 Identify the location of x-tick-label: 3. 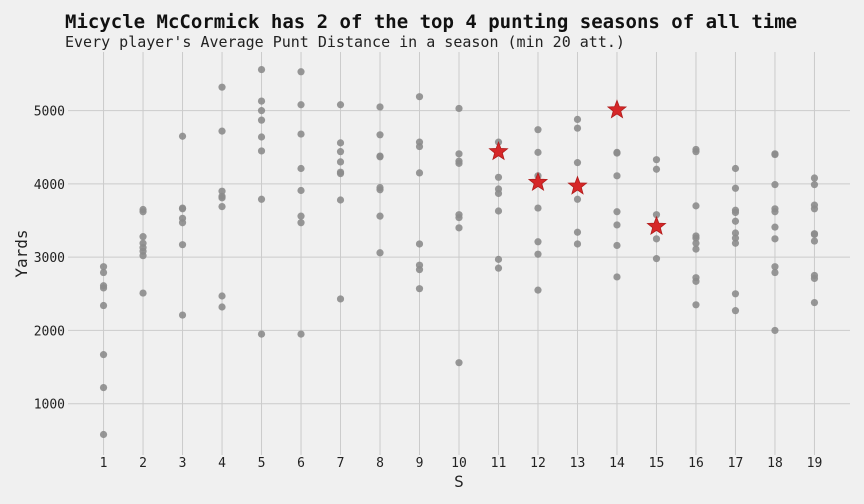
(183, 463).